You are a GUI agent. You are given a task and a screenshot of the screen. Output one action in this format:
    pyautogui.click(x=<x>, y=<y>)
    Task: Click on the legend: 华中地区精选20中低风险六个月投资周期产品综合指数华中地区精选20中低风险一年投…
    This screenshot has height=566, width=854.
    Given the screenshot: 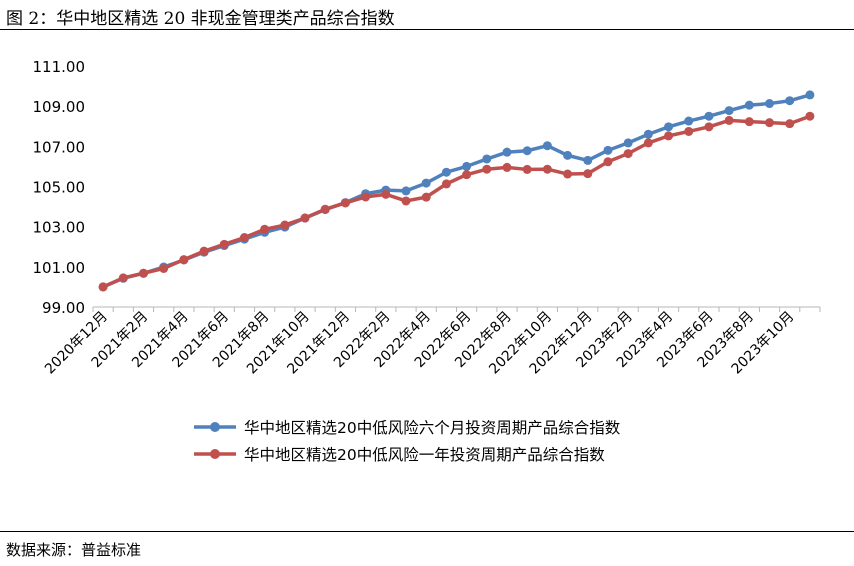 What is the action you would take?
    pyautogui.click(x=407, y=441)
    